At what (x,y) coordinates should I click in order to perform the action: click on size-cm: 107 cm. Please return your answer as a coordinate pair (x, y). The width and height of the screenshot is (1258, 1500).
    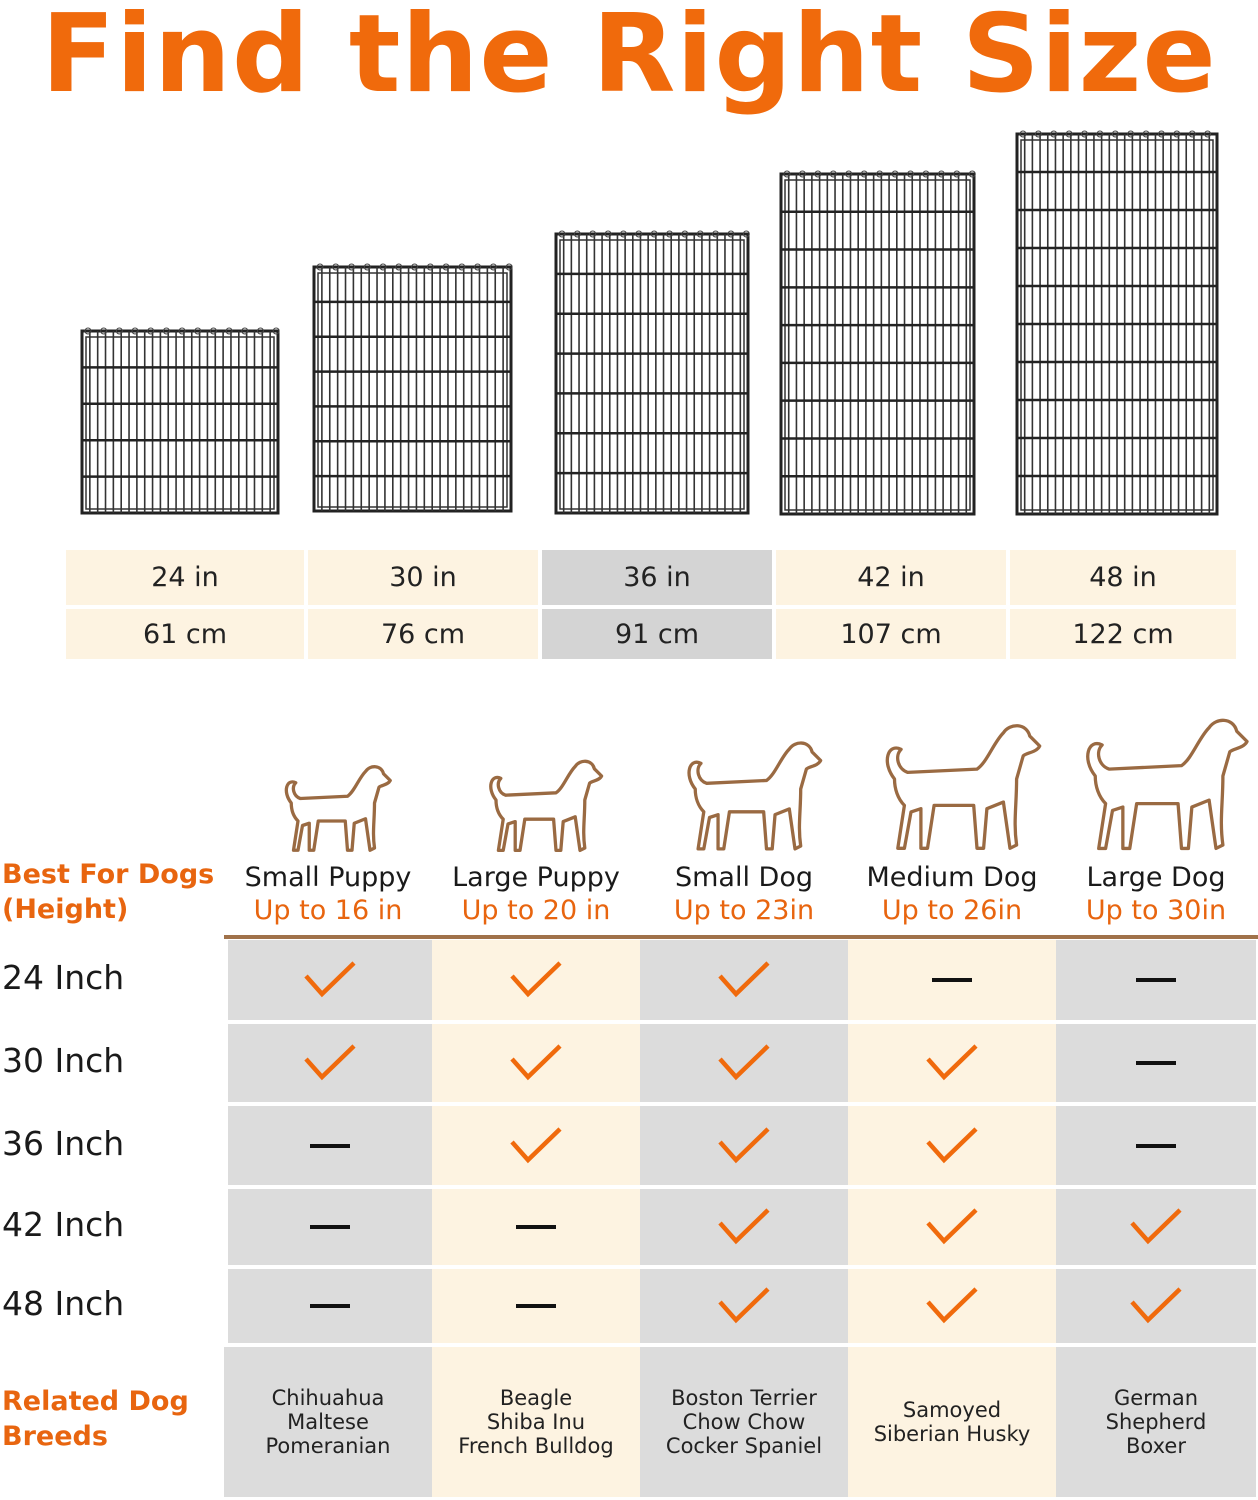
    Looking at the image, I should click on (891, 634).